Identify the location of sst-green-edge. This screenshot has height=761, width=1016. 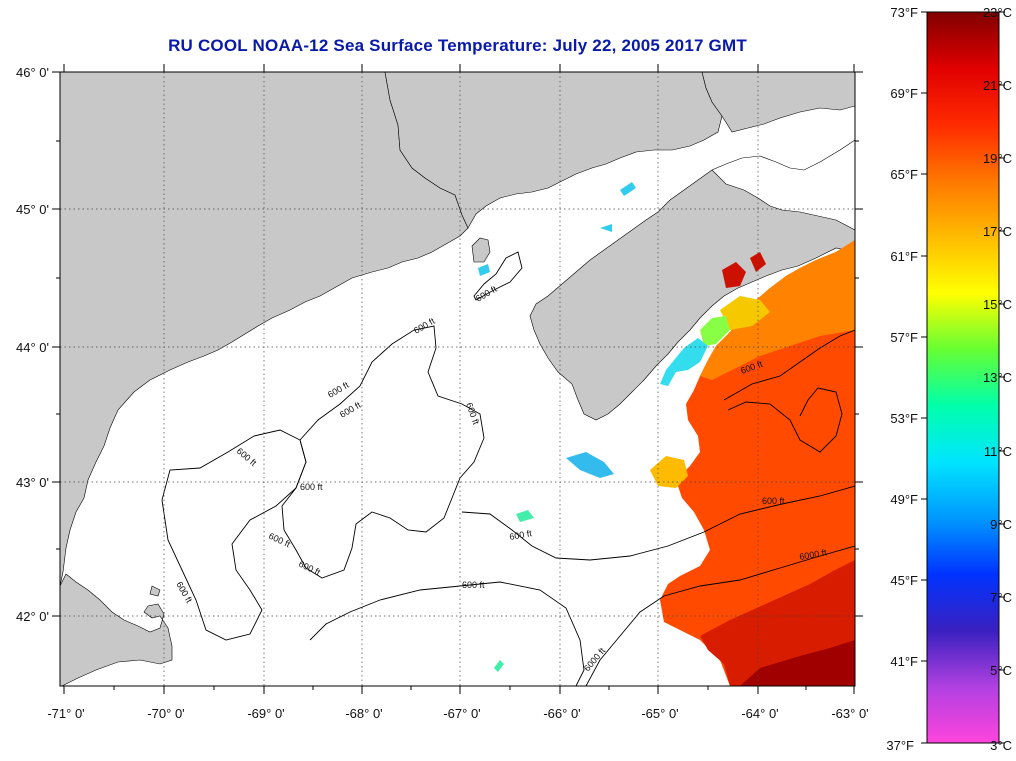
(715, 331).